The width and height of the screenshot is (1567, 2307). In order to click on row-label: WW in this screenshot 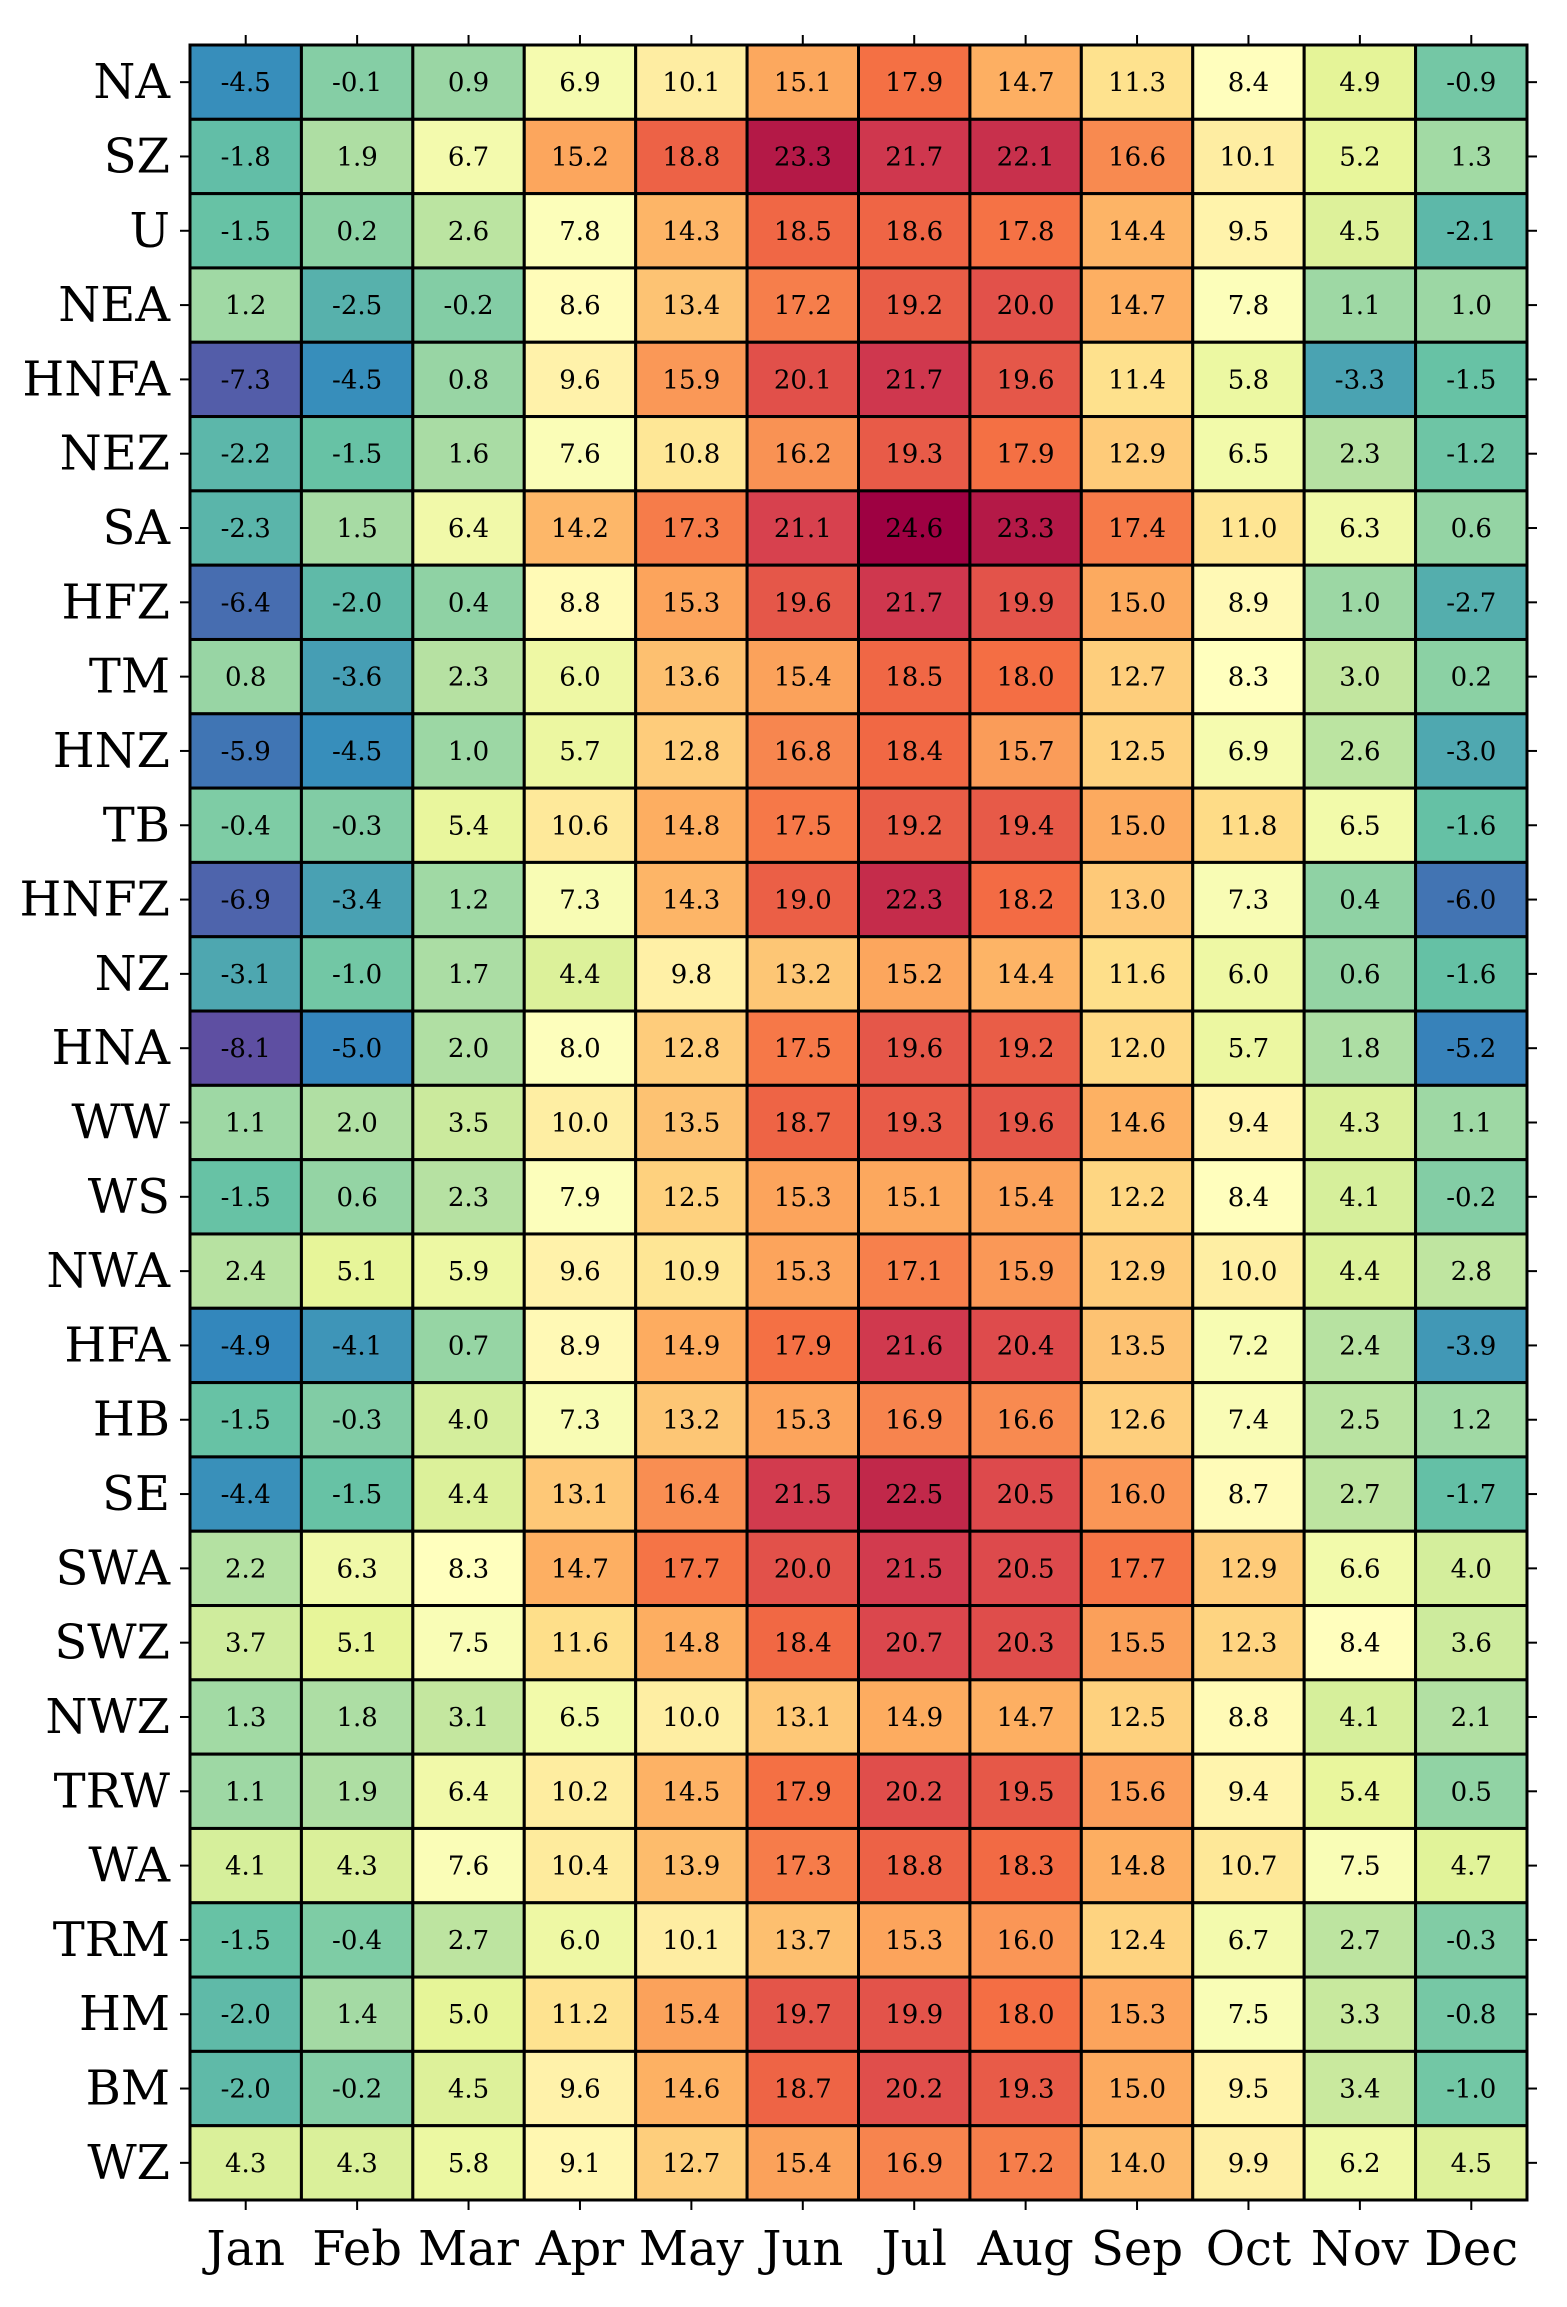, I will do `click(120, 1123)`.